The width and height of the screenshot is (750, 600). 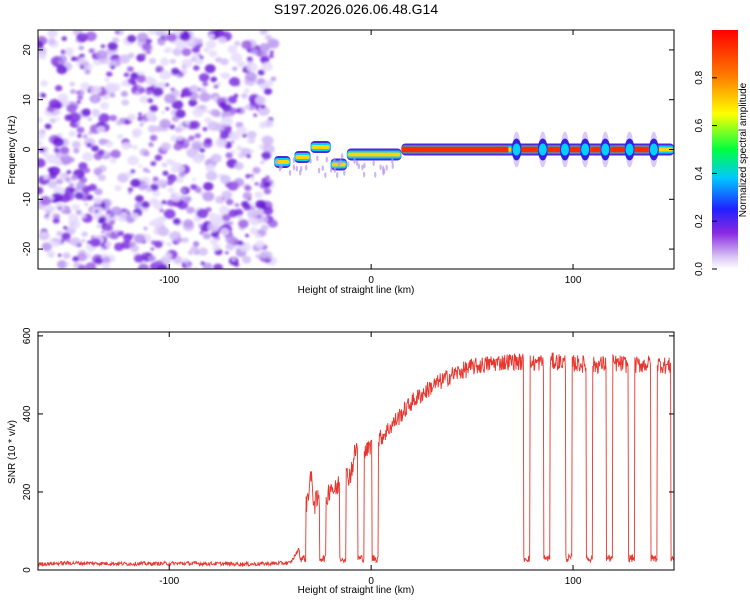 What do you see at coordinates (629, 149) in the screenshot?
I see `dropout-blob-core` at bounding box center [629, 149].